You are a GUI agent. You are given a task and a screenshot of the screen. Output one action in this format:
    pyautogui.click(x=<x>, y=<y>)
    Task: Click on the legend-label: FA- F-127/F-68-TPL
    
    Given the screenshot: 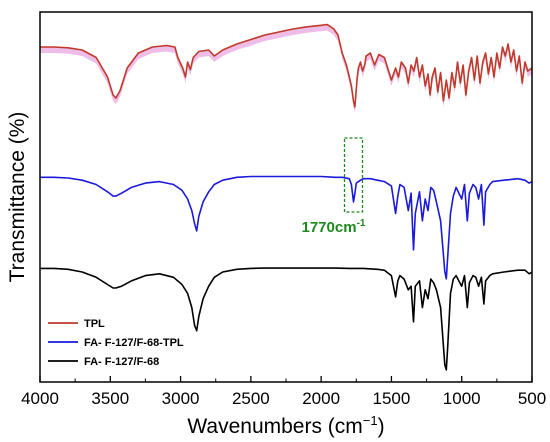 What is the action you would take?
    pyautogui.click(x=134, y=343)
    